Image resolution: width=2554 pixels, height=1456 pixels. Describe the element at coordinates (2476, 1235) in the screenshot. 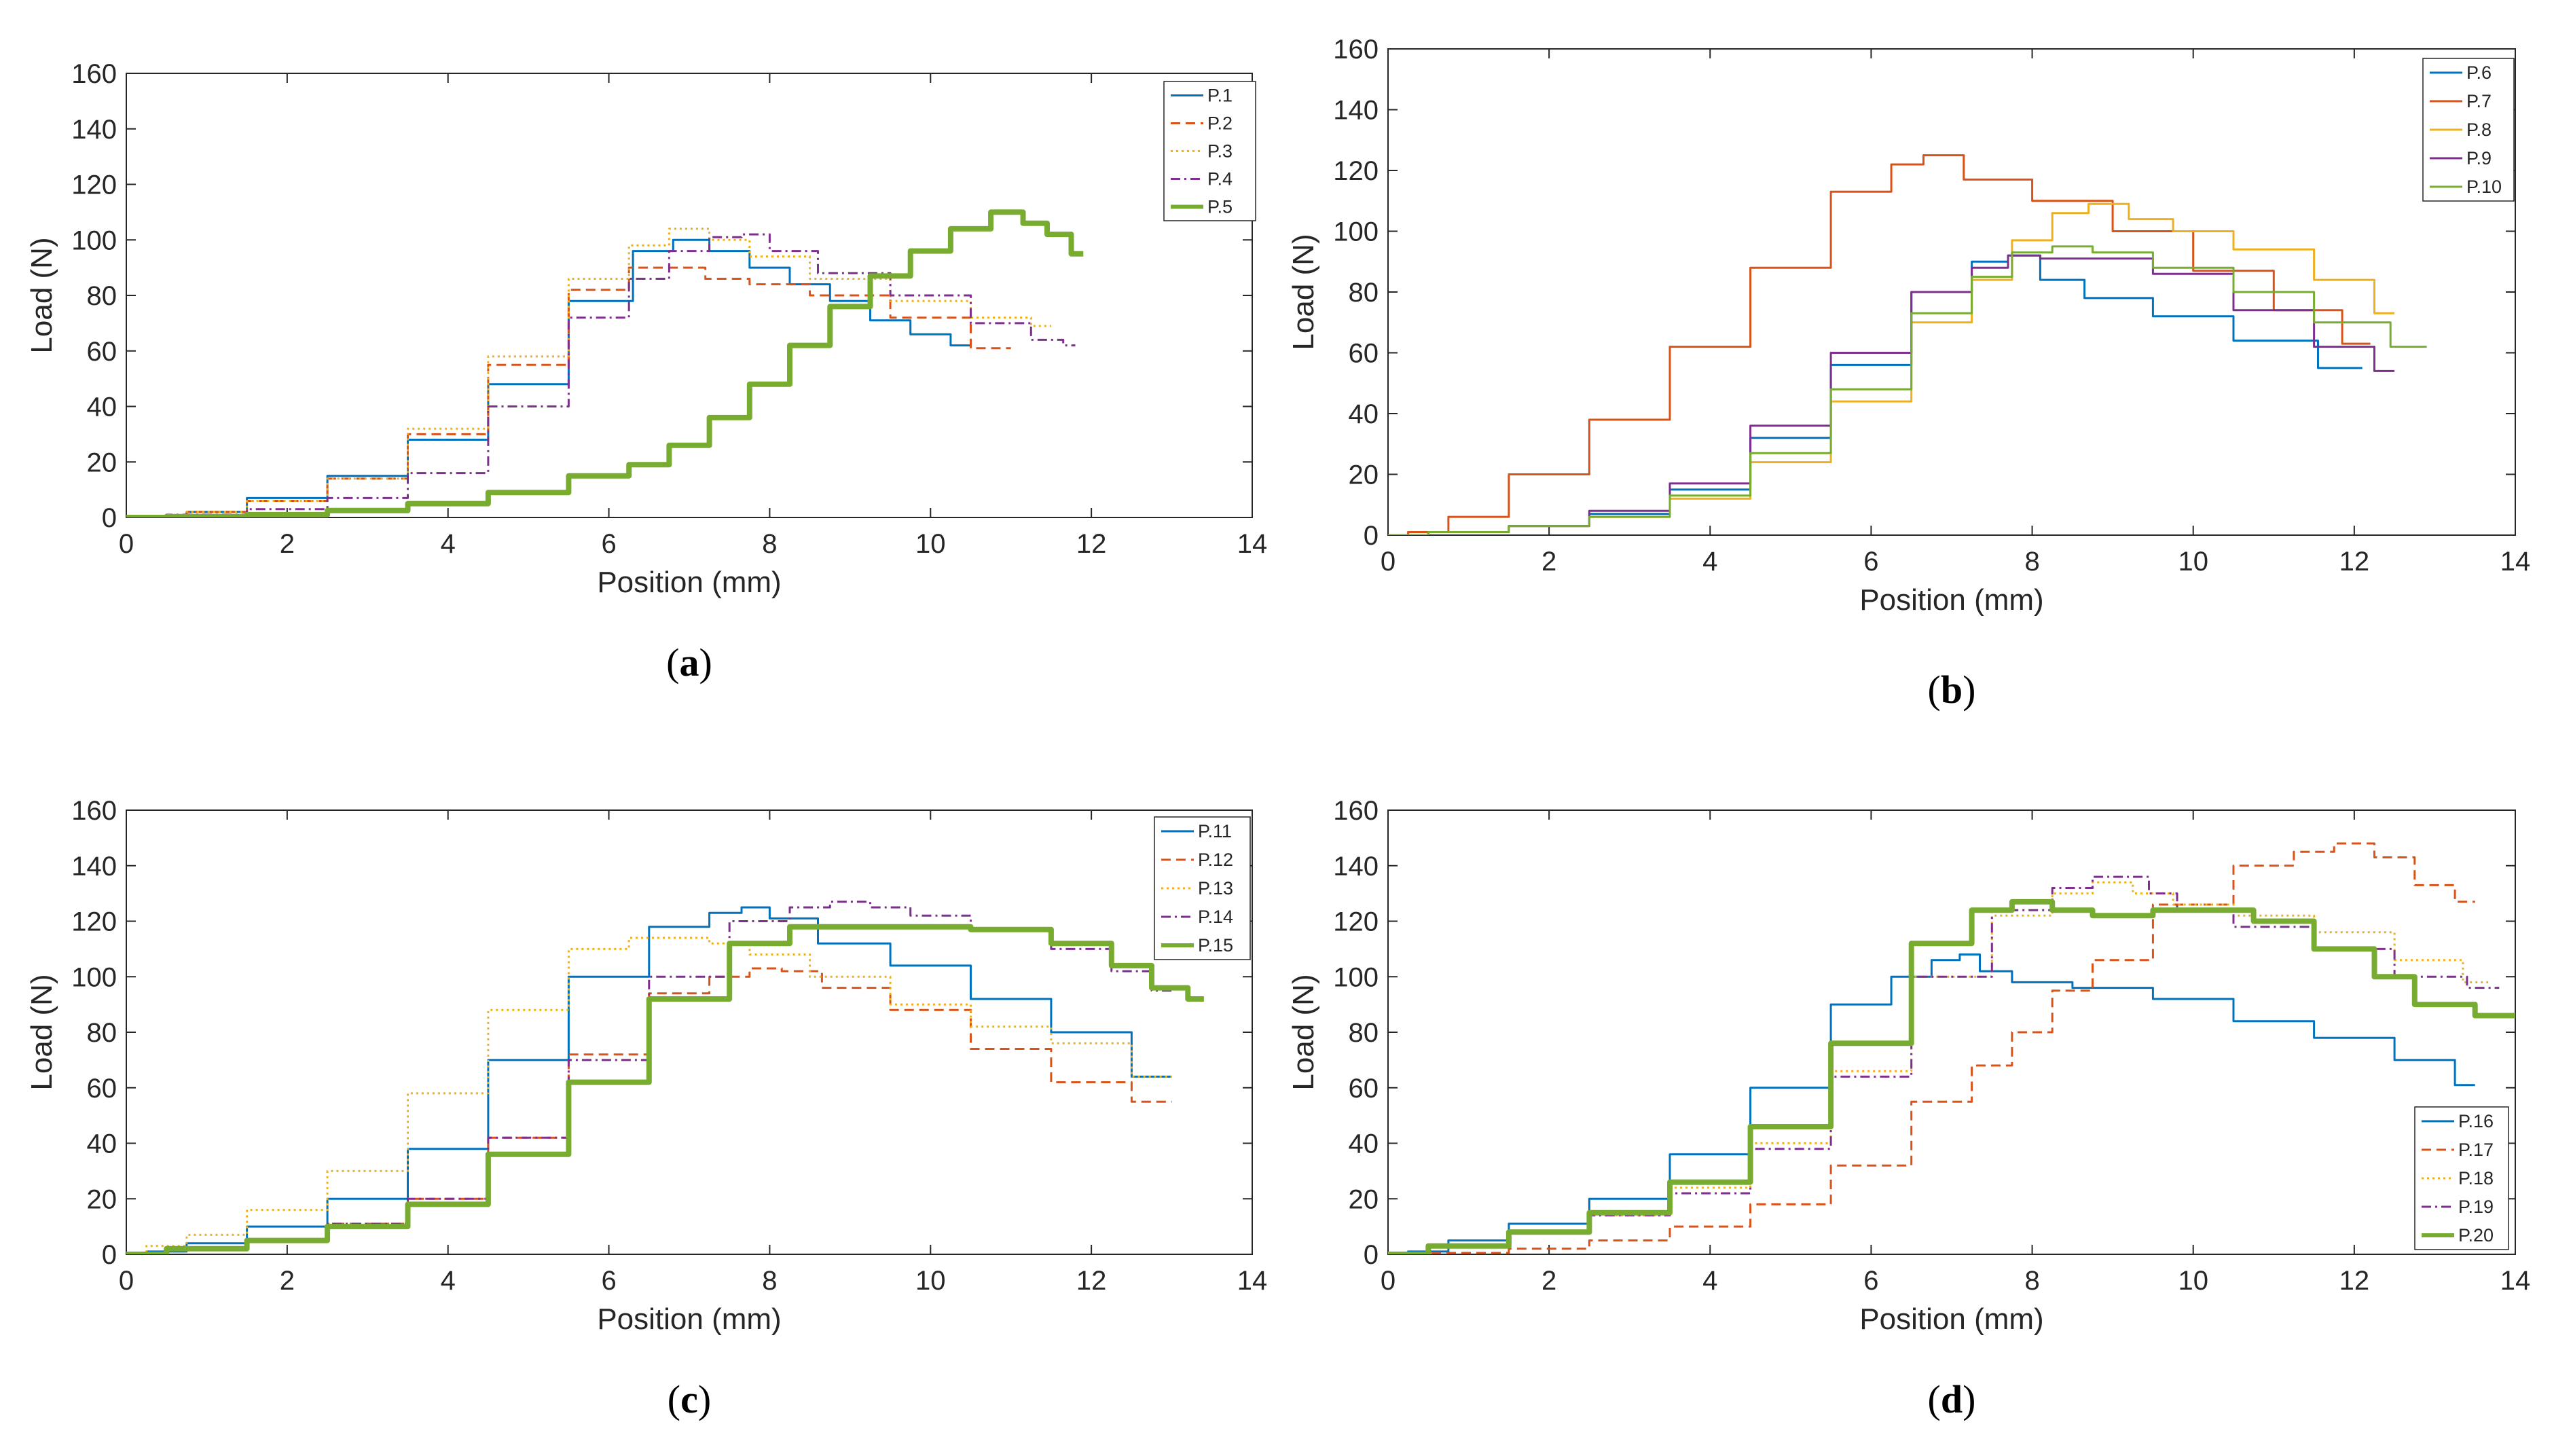

I see `legend-label: P.20` at that location.